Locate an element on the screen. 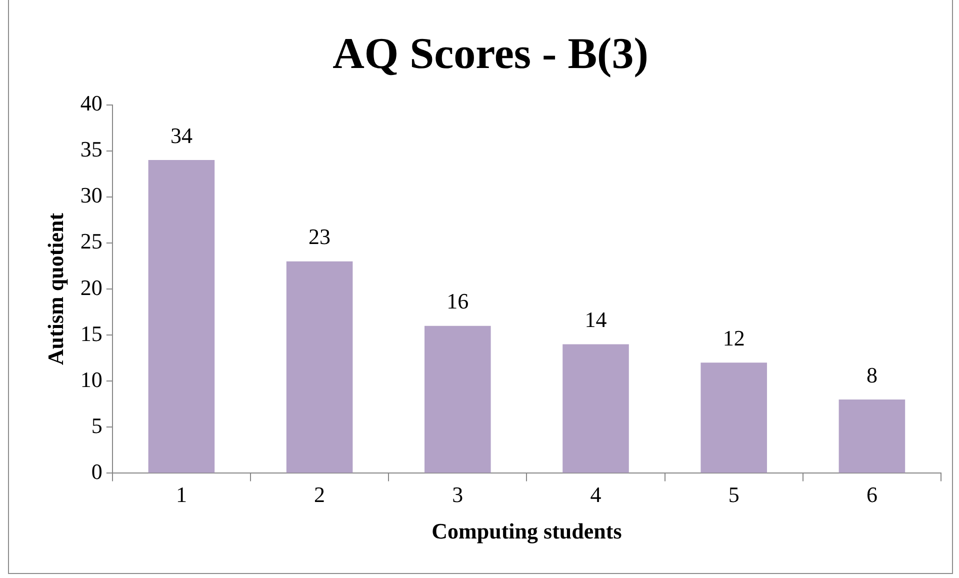  y-tick-label: 0 is located at coordinates (96, 471).